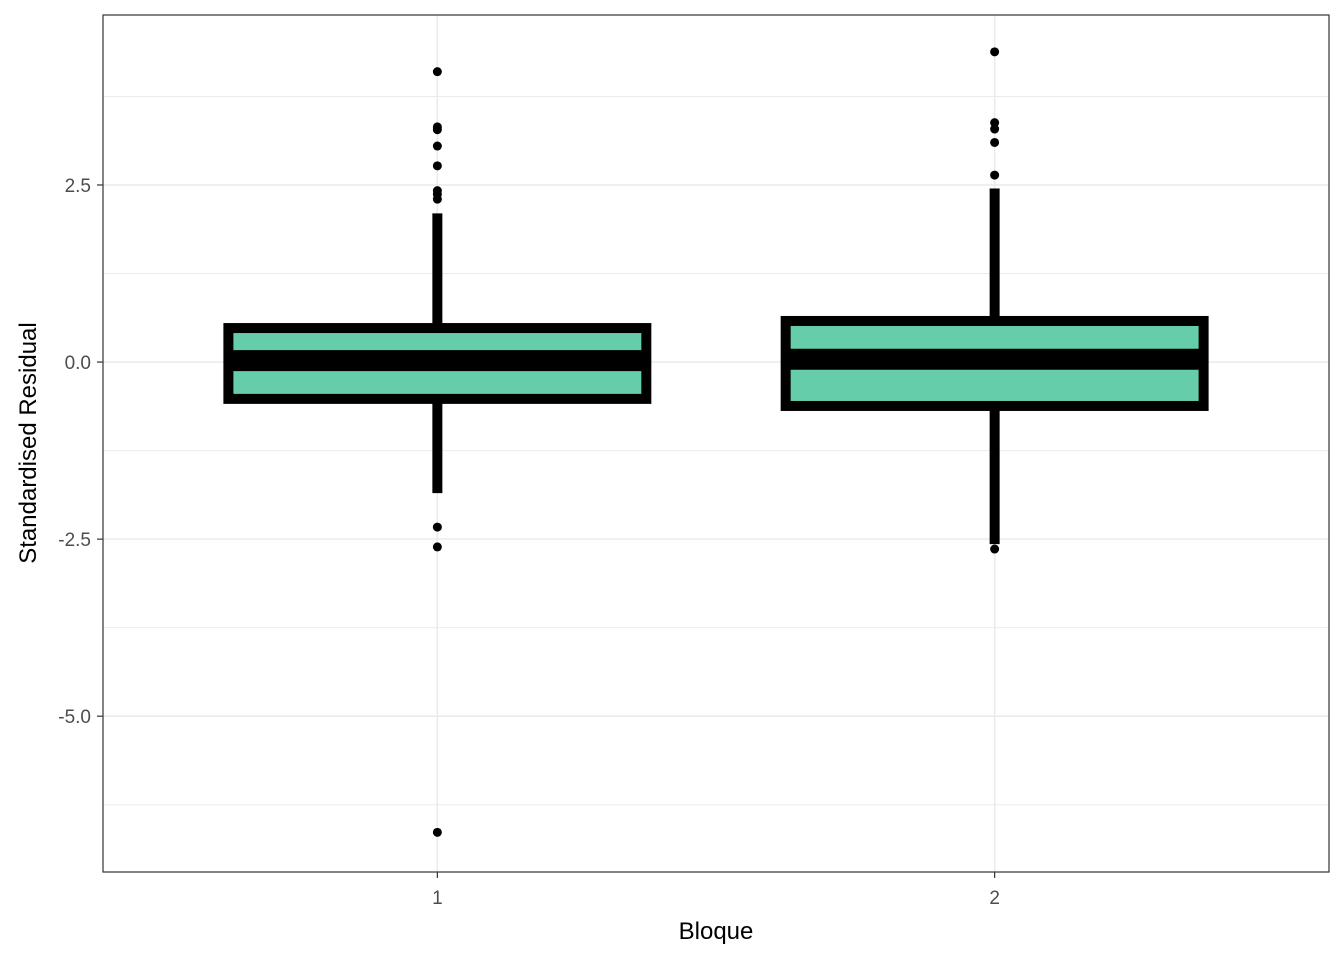 The height and width of the screenshot is (960, 1344). I want to click on y-axis: 2.5 0.0 -2.5 -5.0, so click(80, 452).